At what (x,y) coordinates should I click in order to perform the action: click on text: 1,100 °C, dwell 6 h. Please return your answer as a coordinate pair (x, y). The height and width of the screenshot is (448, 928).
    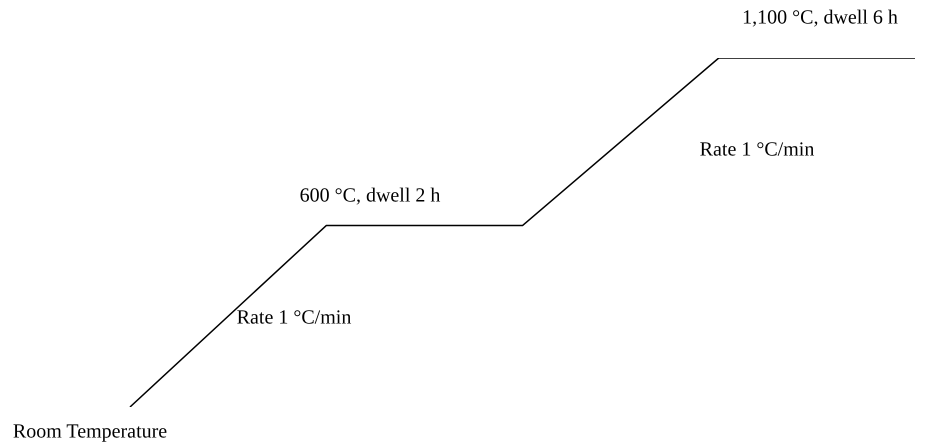
    Looking at the image, I should click on (820, 17).